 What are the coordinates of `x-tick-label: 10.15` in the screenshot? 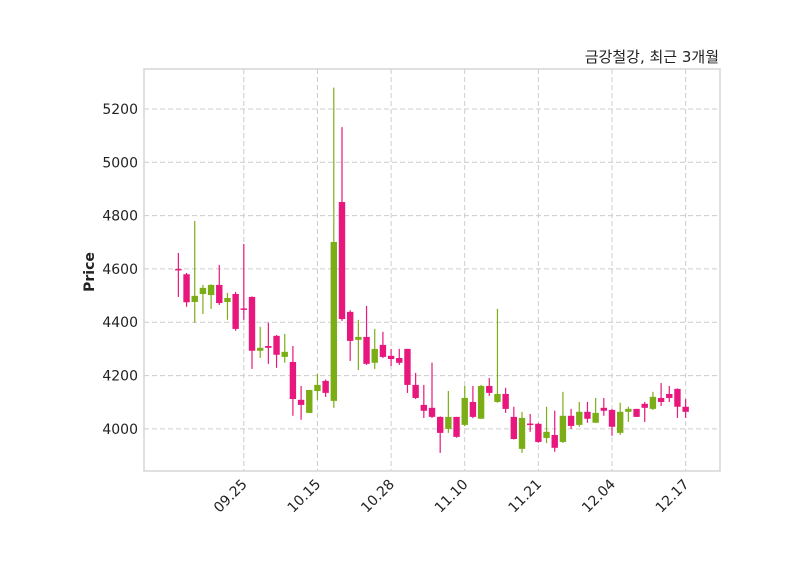 It's located at (305, 497).